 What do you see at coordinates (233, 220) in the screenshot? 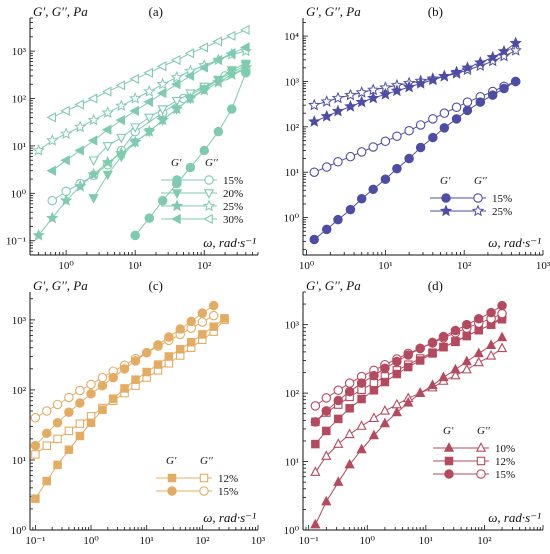
I see `legend-label: 30%` at bounding box center [233, 220].